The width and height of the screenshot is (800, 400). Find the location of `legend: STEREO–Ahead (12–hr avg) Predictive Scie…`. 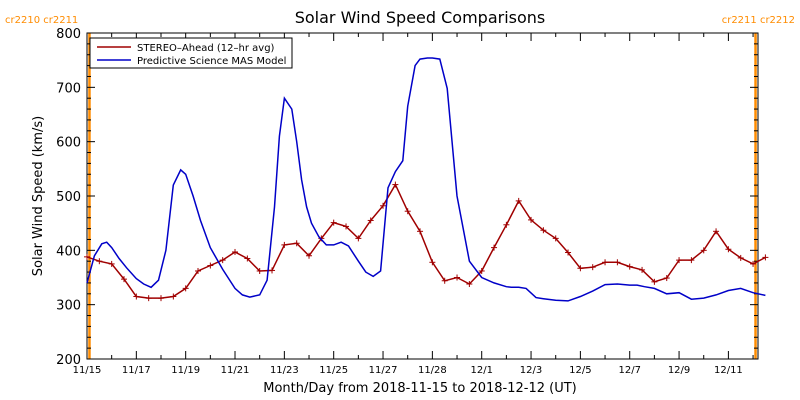

legend: STEREO–Ahead (12–hr avg) Predictive Scie… is located at coordinates (191, 53).